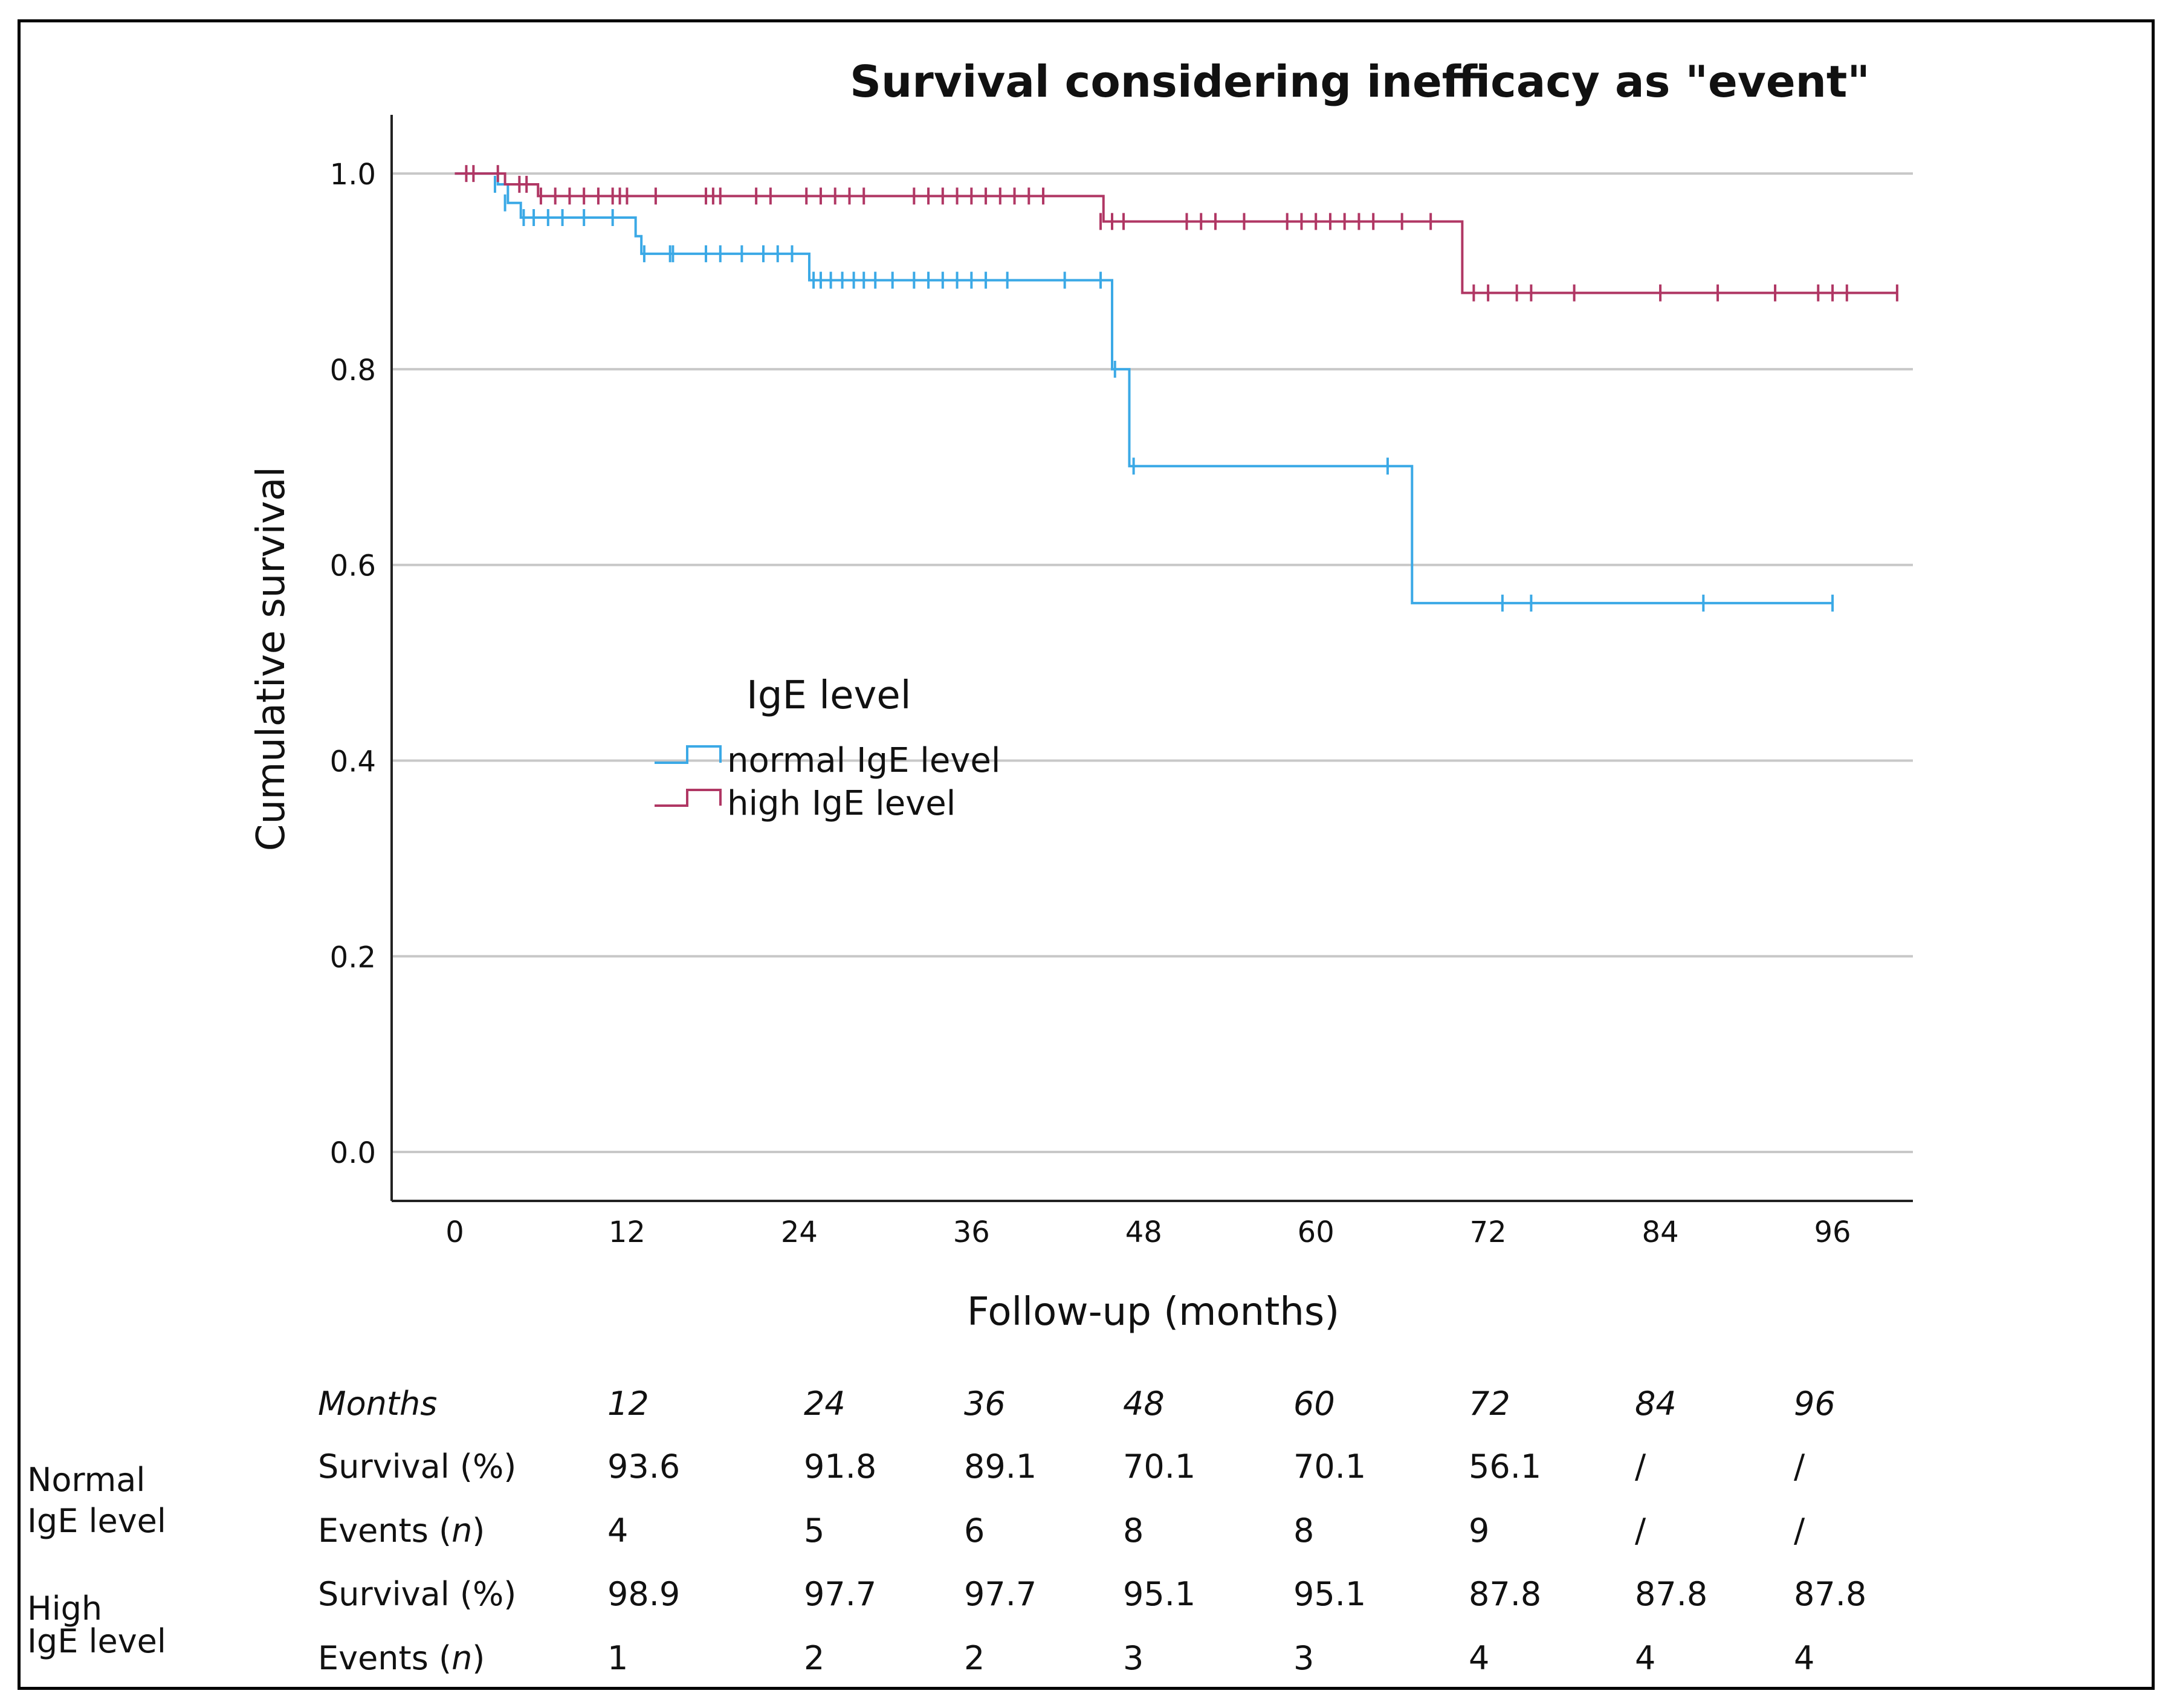 The height and width of the screenshot is (1708, 2174). Describe the element at coordinates (1316, 1232) in the screenshot. I see `x-tick-label: 60` at that location.